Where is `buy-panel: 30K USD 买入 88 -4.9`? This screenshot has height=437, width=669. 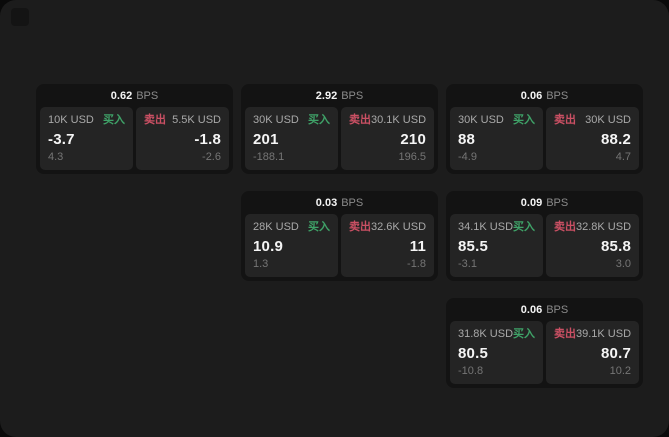
buy-panel: 30K USD 买入 88 -4.9 is located at coordinates (496, 138).